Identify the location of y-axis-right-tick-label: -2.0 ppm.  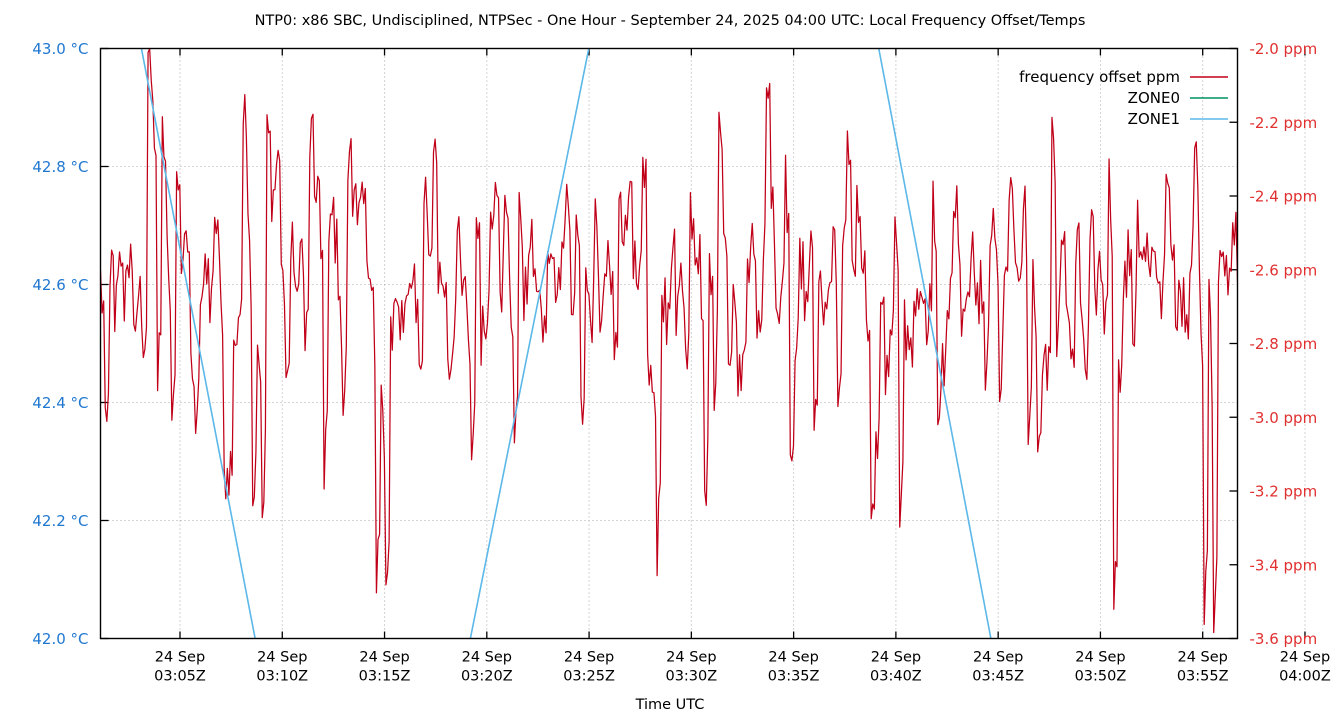
(1284, 49).